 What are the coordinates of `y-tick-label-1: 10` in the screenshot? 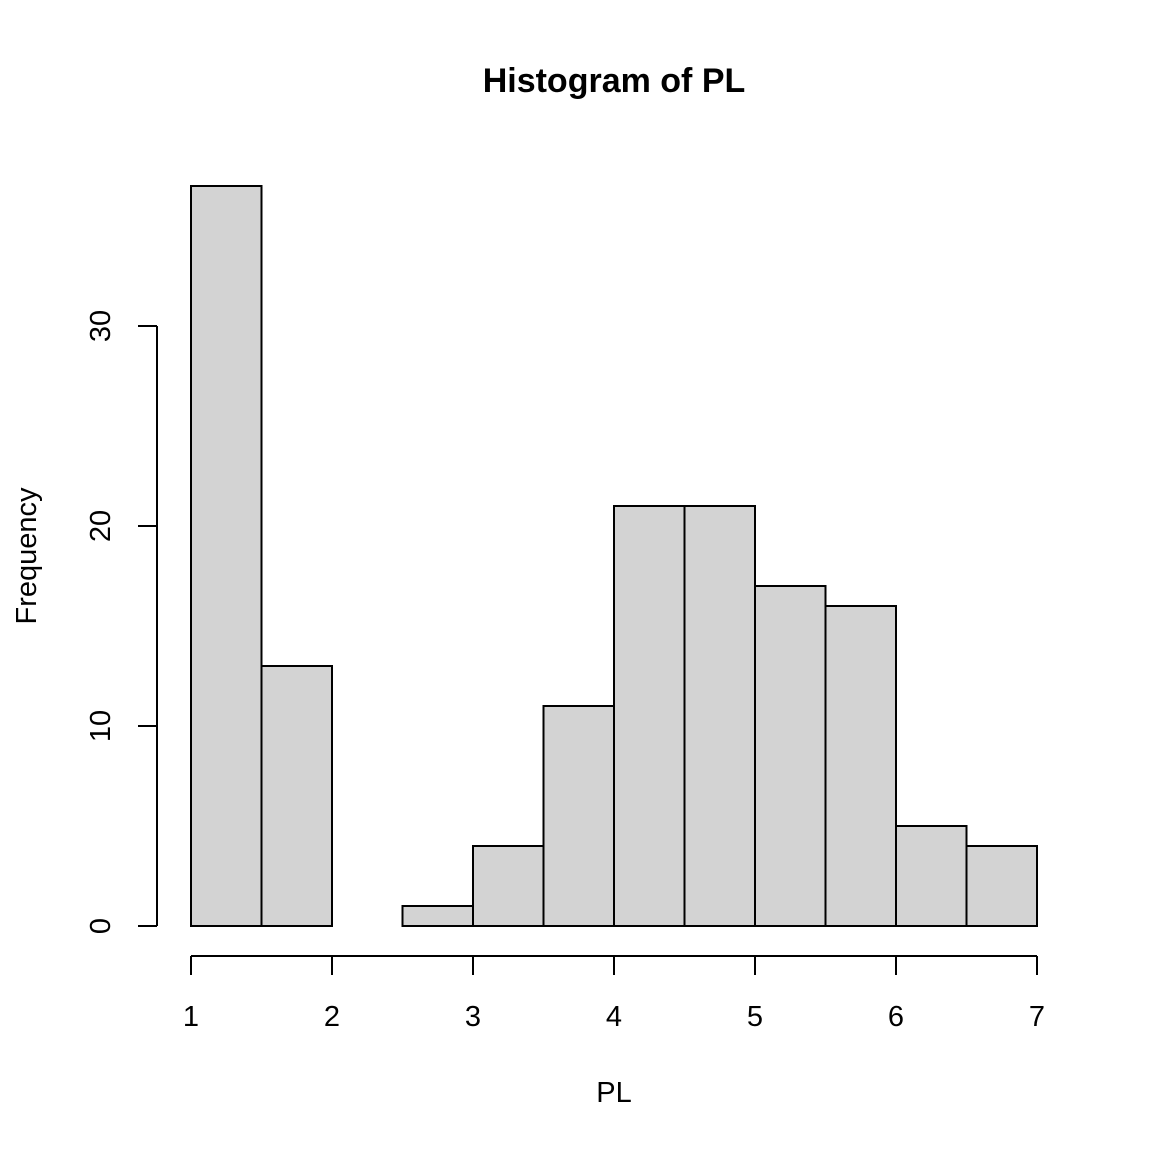 It's located at (101, 726).